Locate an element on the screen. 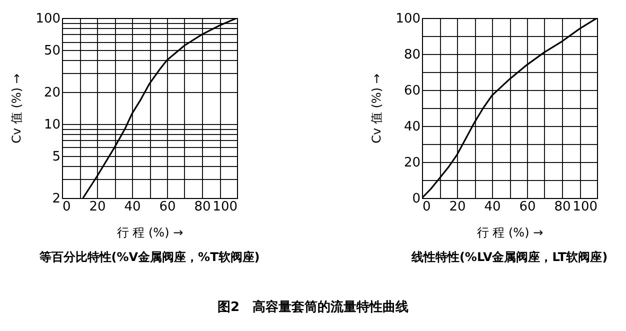  y-tick-label: 2 is located at coordinates (56, 199).